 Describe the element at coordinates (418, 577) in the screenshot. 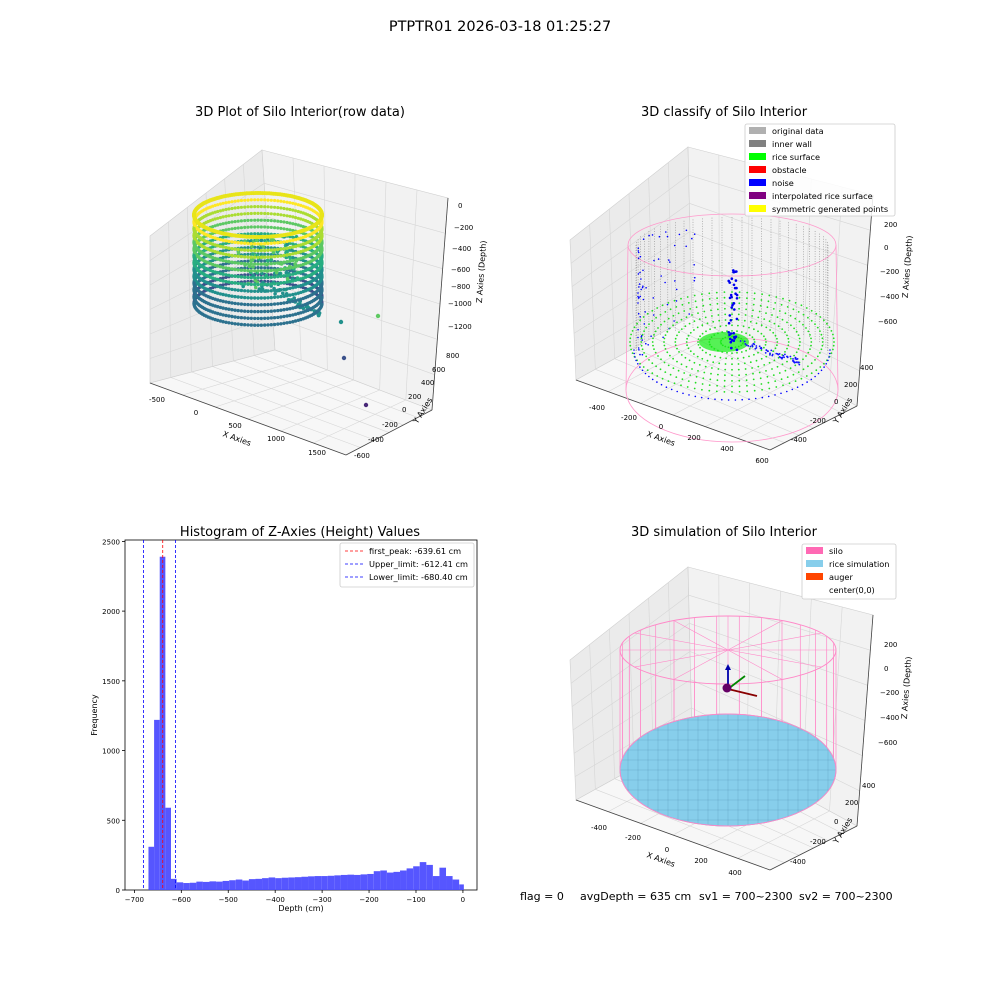

I see `legend-label: Lower_limit: -680.40 cm` at that location.